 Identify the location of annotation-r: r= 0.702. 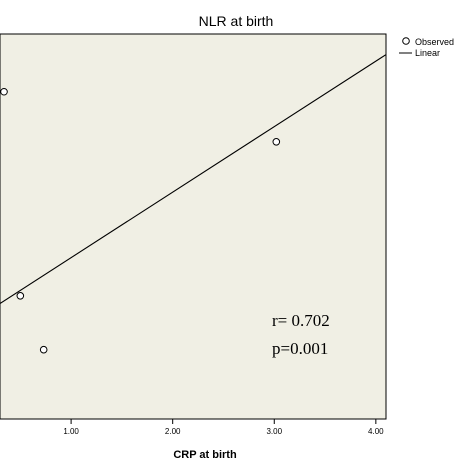
(301, 320).